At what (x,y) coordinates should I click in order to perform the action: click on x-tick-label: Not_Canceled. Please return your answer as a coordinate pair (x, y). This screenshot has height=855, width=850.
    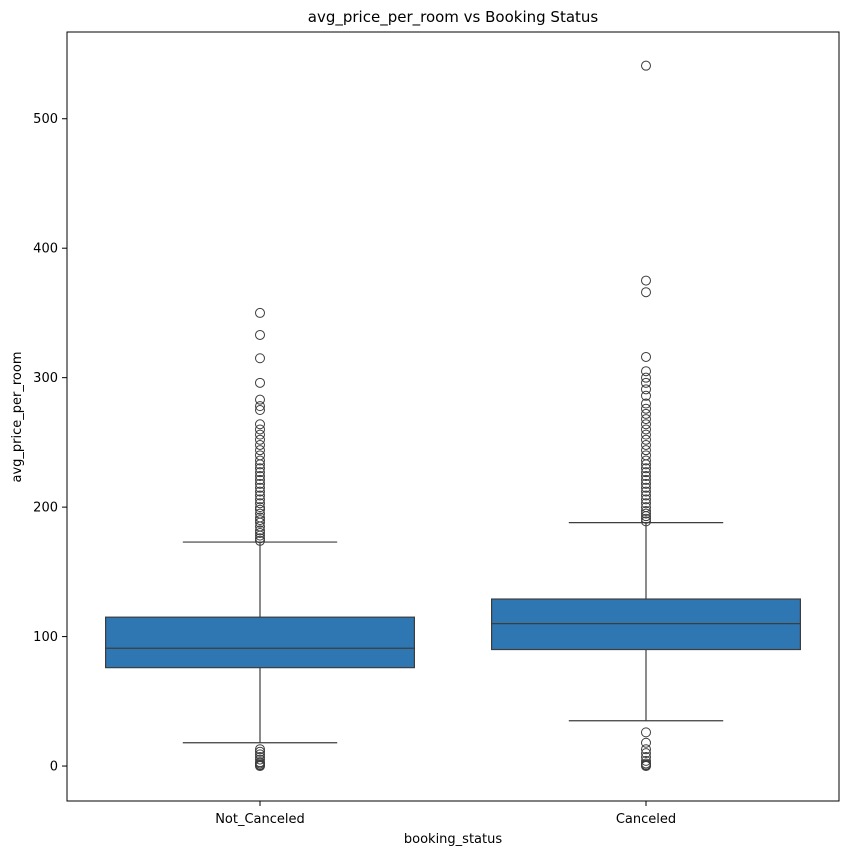
    Looking at the image, I should click on (260, 819).